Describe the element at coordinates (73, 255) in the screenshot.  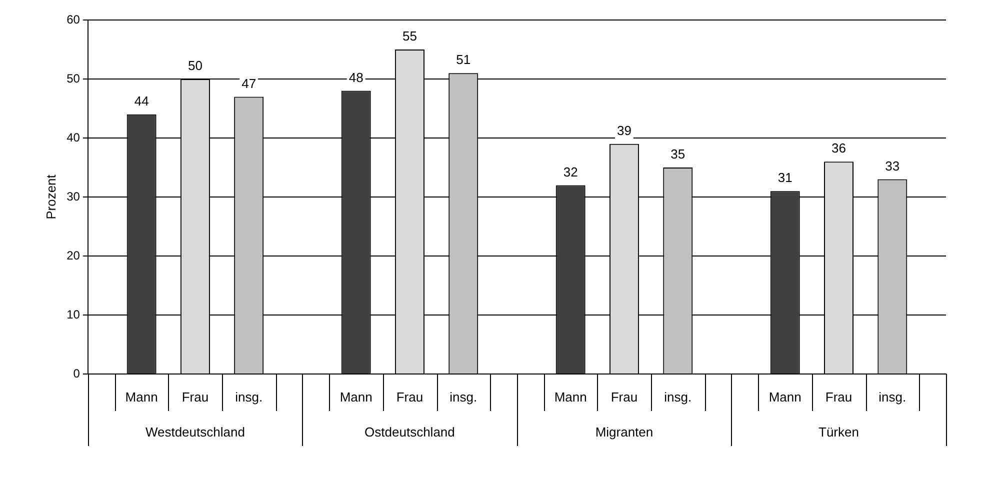
I see `y-tick-label: 20` at that location.